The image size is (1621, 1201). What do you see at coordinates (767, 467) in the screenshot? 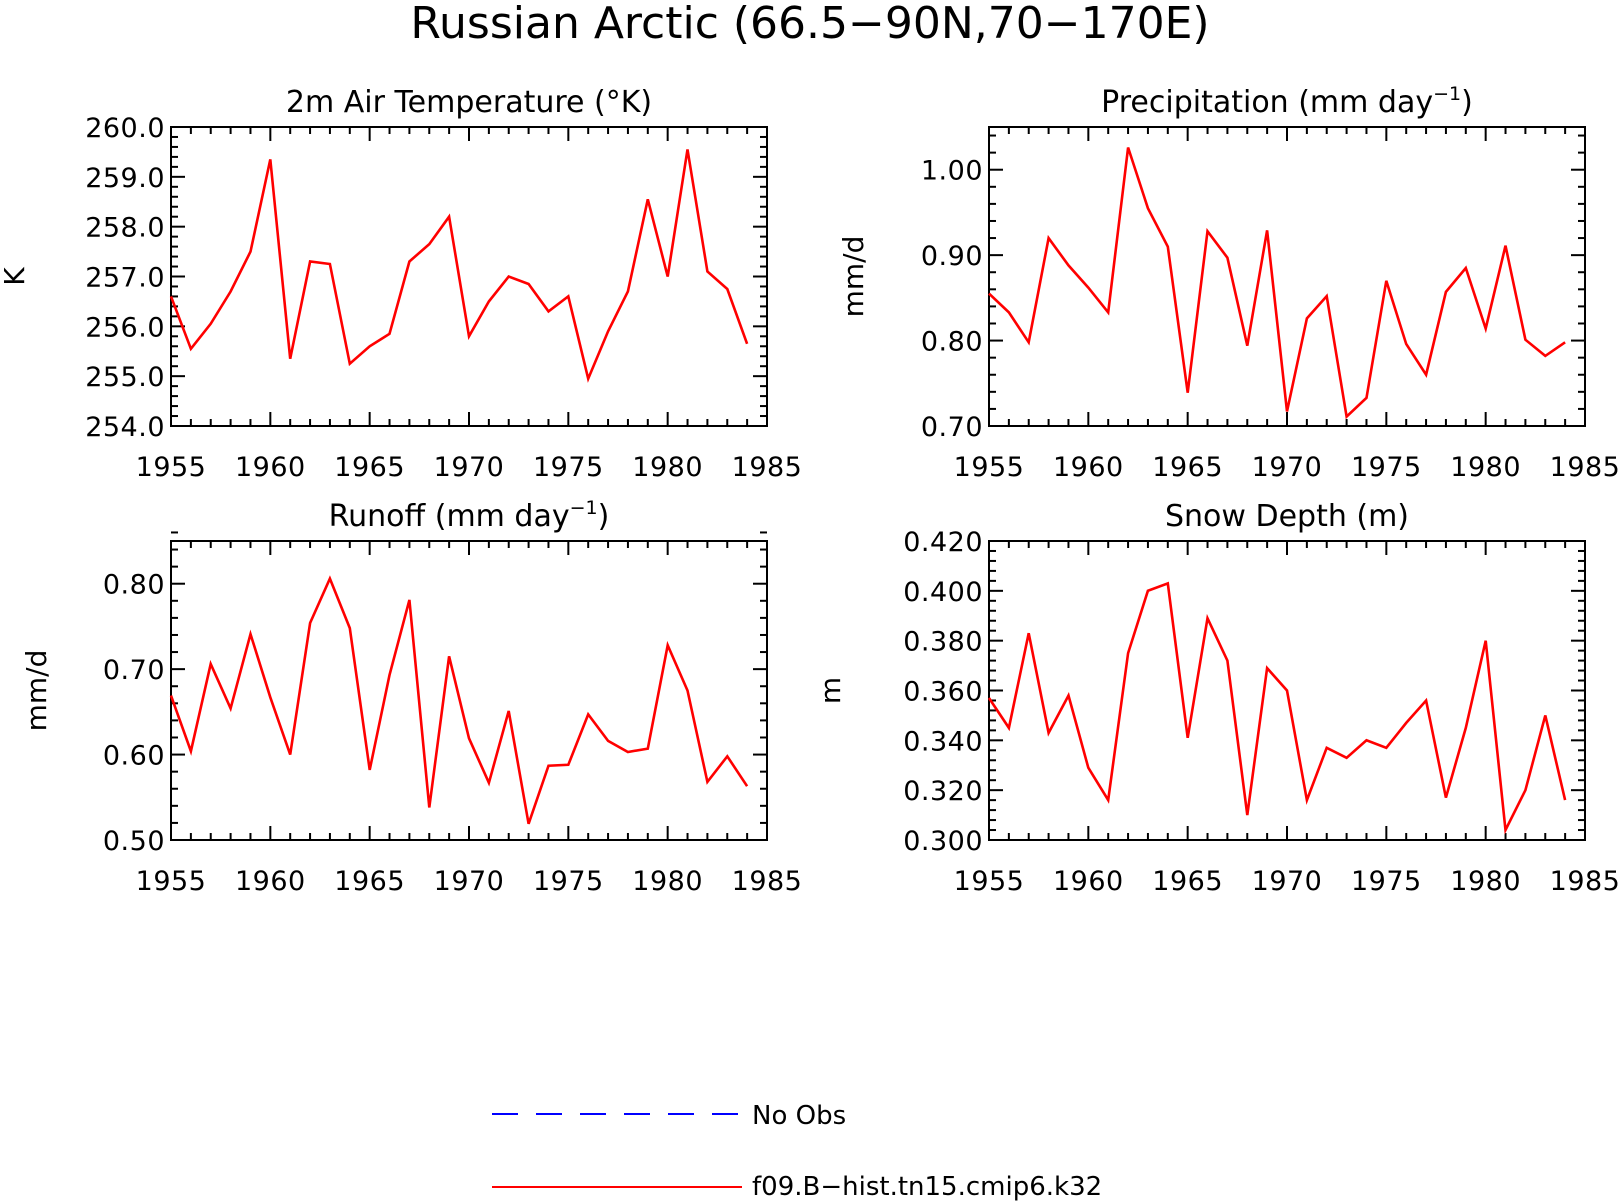
I see `air-temperature-x-tick-label: 1985` at bounding box center [767, 467].